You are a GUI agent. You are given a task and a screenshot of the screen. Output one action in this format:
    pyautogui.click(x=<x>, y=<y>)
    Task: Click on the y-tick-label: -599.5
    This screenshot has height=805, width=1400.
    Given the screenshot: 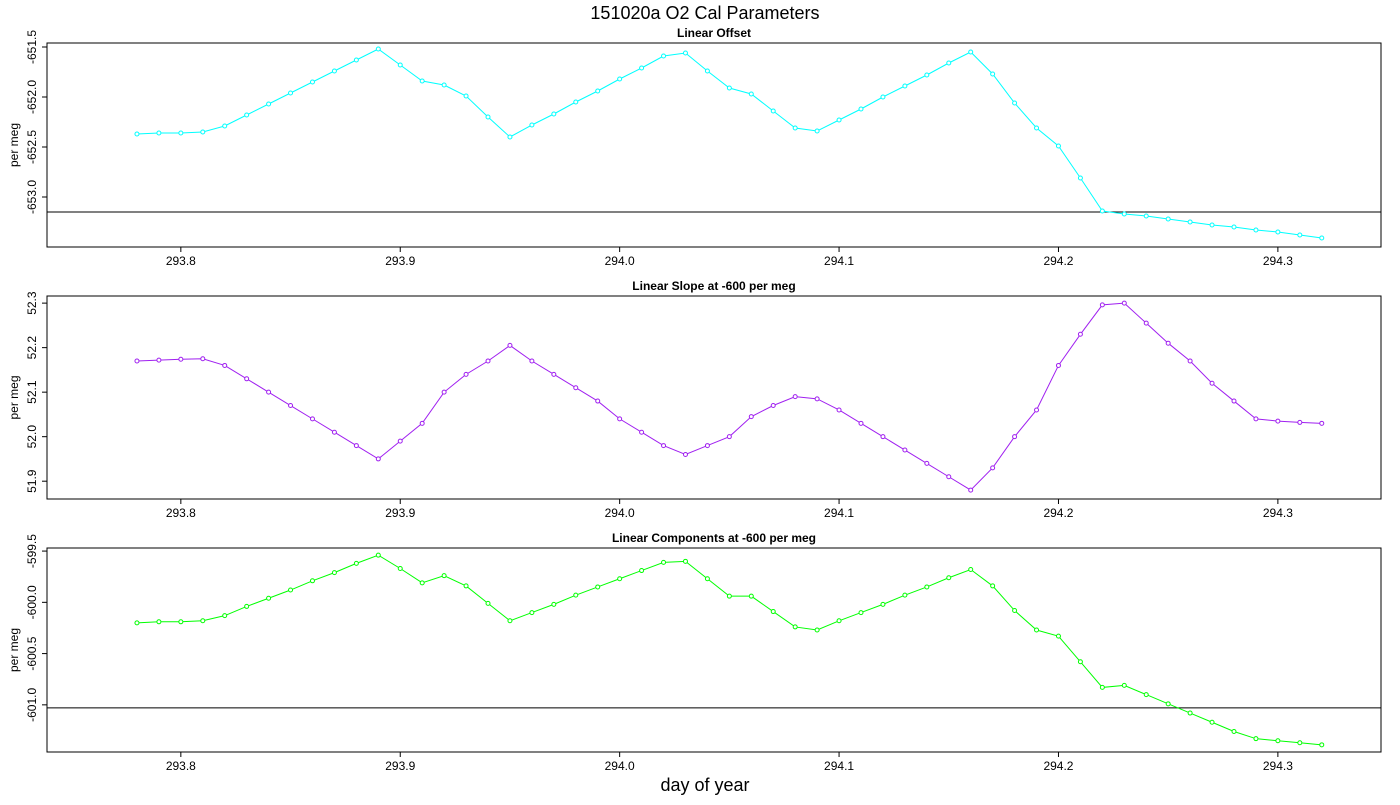 What is the action you would take?
    pyautogui.click(x=32, y=551)
    